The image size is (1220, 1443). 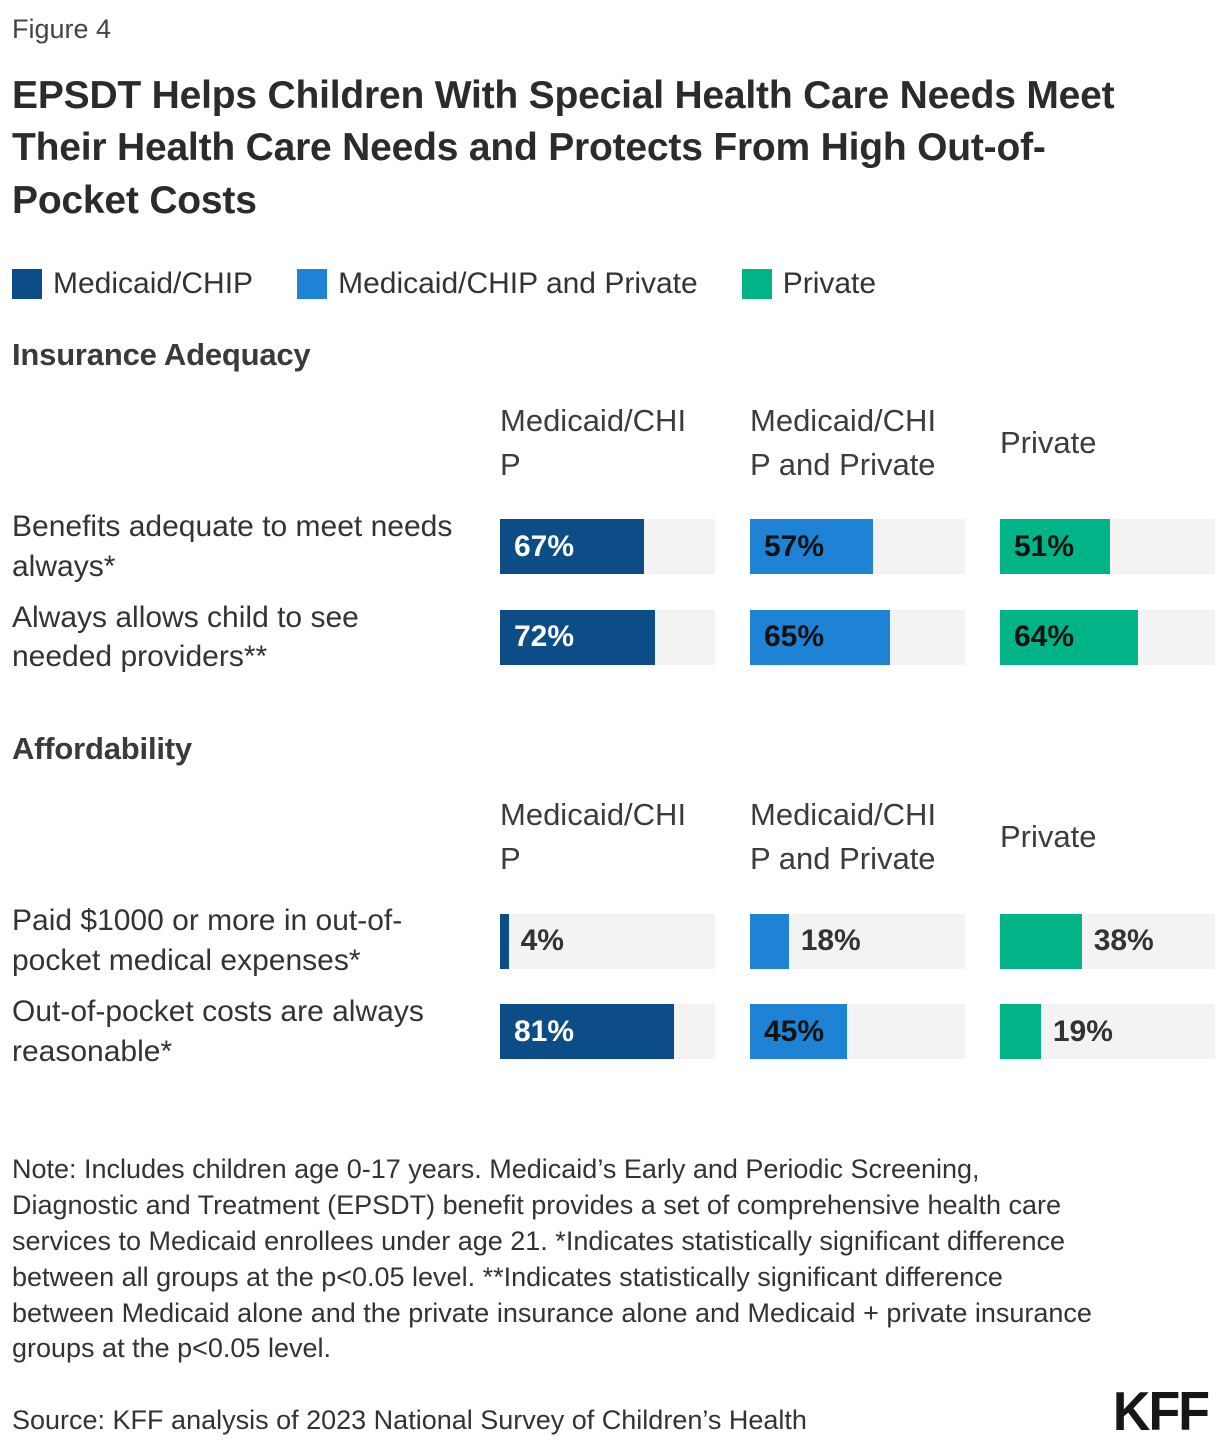 What do you see at coordinates (1044, 637) in the screenshot?
I see `bar-value-label: 64%` at bounding box center [1044, 637].